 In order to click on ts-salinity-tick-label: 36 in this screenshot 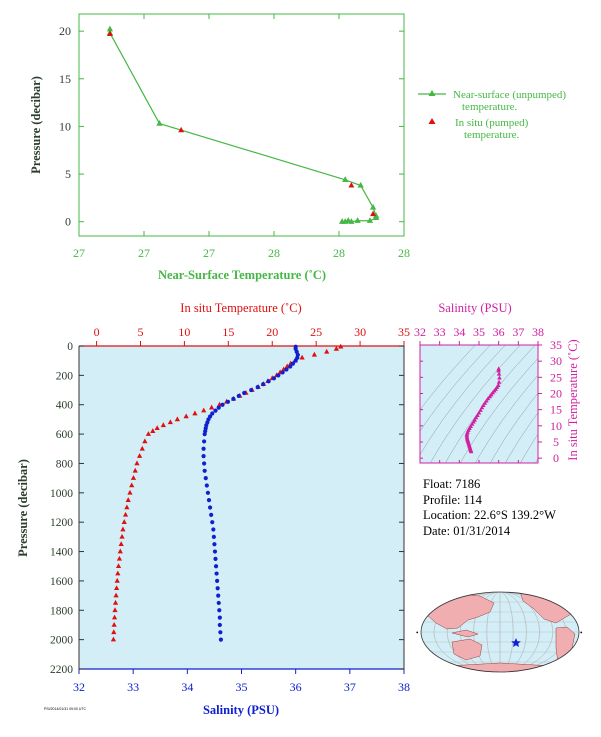, I will do `click(499, 332)`.